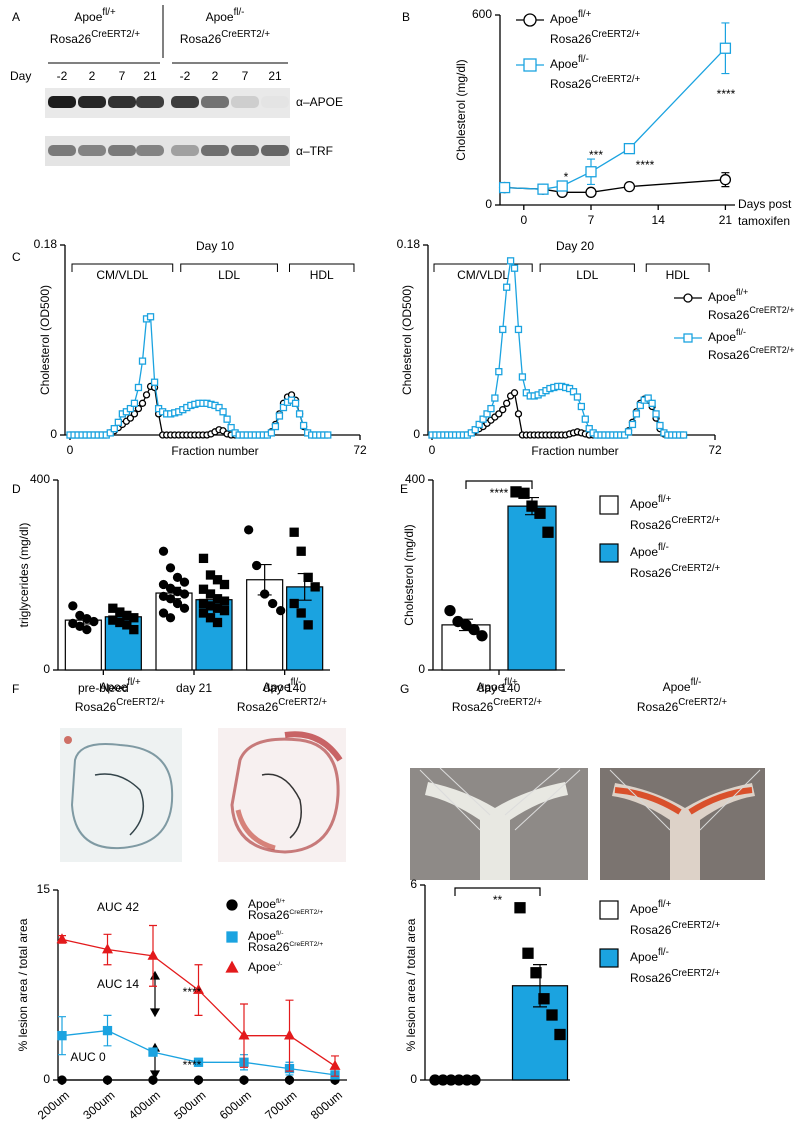 This screenshot has height=1129, width=800. Describe the element at coordinates (92, 76) in the screenshot. I see `lane-day: 2` at that location.